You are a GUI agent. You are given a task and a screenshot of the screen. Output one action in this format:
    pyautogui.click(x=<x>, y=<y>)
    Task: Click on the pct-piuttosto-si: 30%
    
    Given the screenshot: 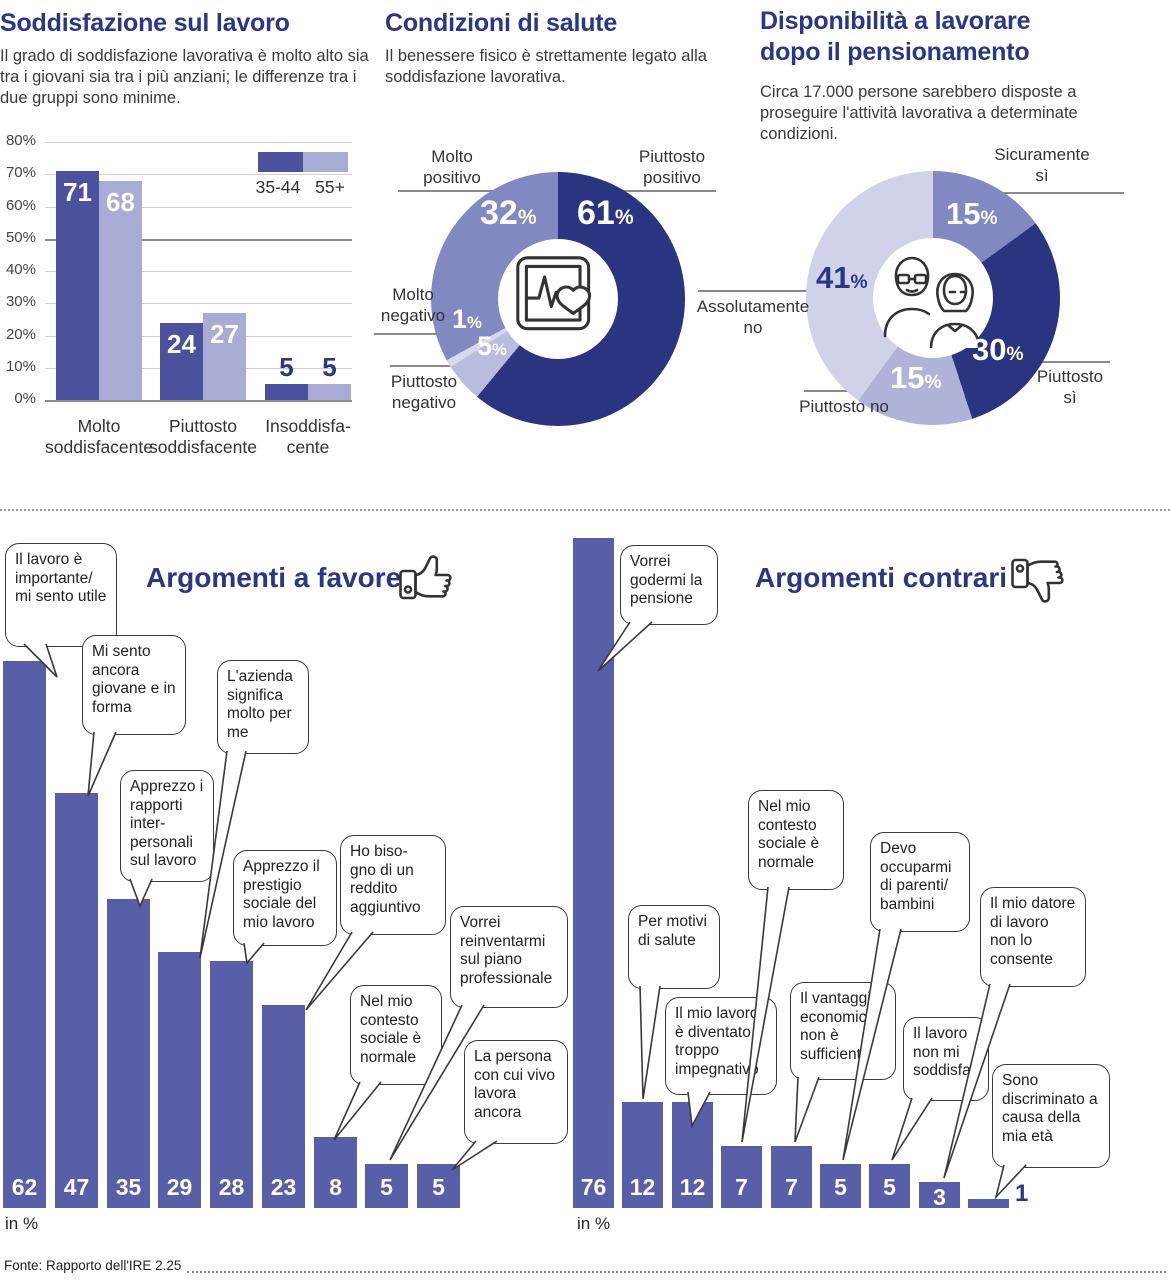 What is the action you would take?
    pyautogui.click(x=998, y=349)
    